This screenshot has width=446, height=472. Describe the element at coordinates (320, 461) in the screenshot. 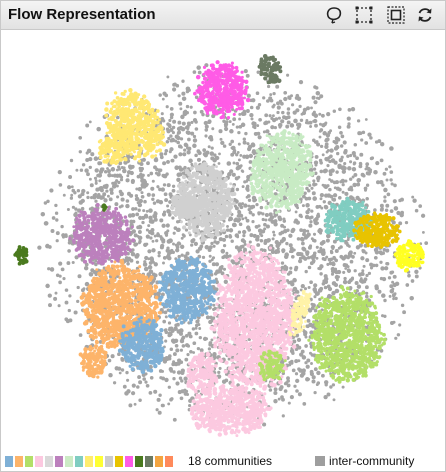

I see `inter-community-swatch` at that location.